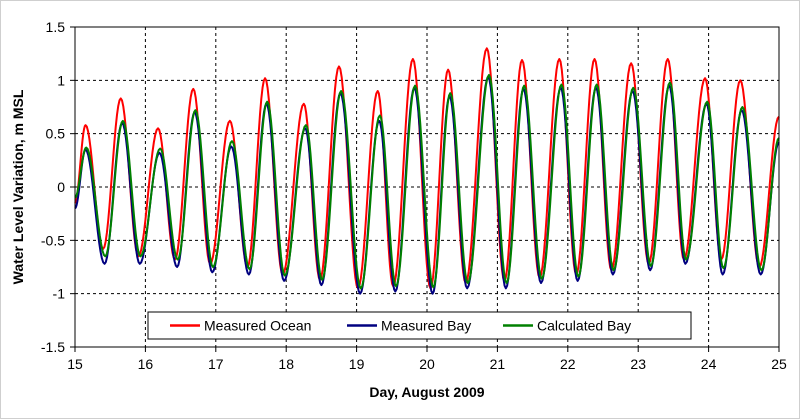  Describe the element at coordinates (584, 326) in the screenshot. I see `legend-label: Calculated Bay` at that location.